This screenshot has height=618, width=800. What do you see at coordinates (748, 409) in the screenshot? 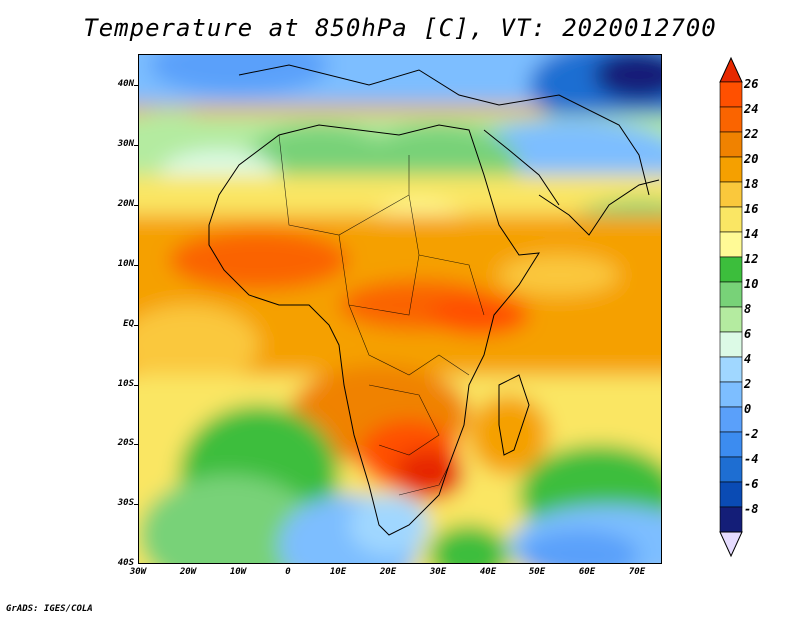
I see `colorbar-label: 0` at bounding box center [748, 409].